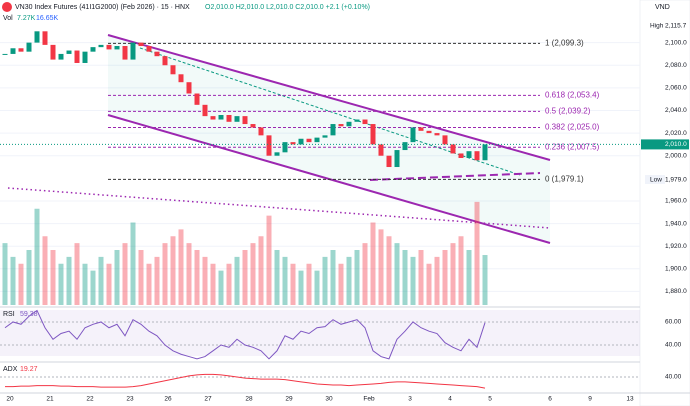  Describe the element at coordinates (676, 291) in the screenshot. I see `y-tick-label: 1,880.0` at that location.